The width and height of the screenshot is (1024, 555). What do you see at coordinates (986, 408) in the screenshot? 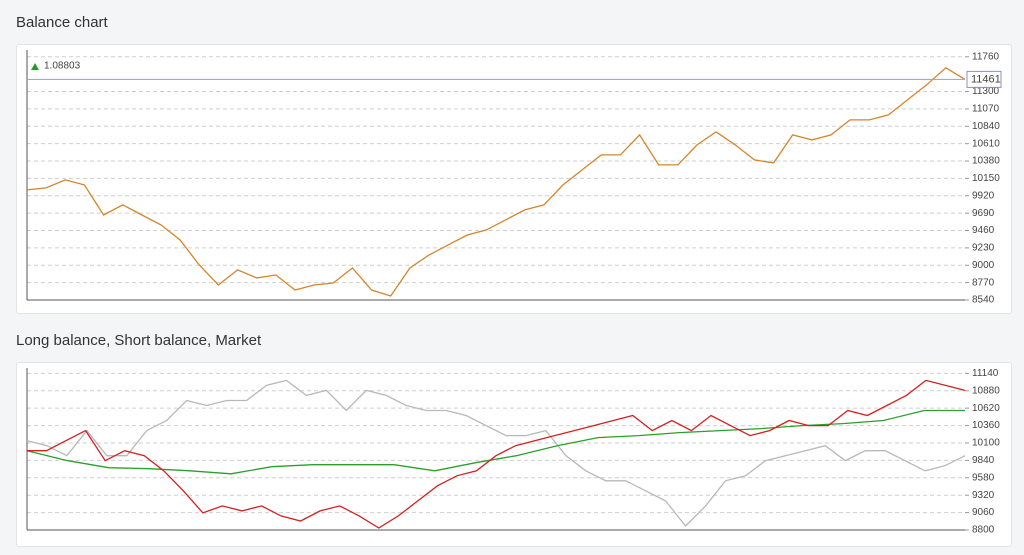
I see `y-tick-label: 10620` at bounding box center [986, 408].